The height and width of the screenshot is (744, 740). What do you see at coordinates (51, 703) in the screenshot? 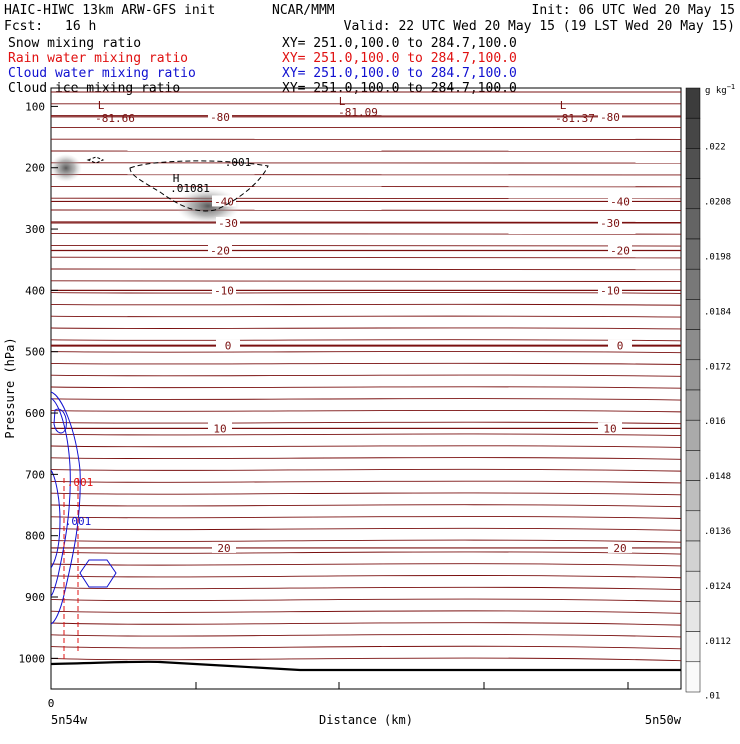
I see `x-start-label: 0` at bounding box center [51, 703].